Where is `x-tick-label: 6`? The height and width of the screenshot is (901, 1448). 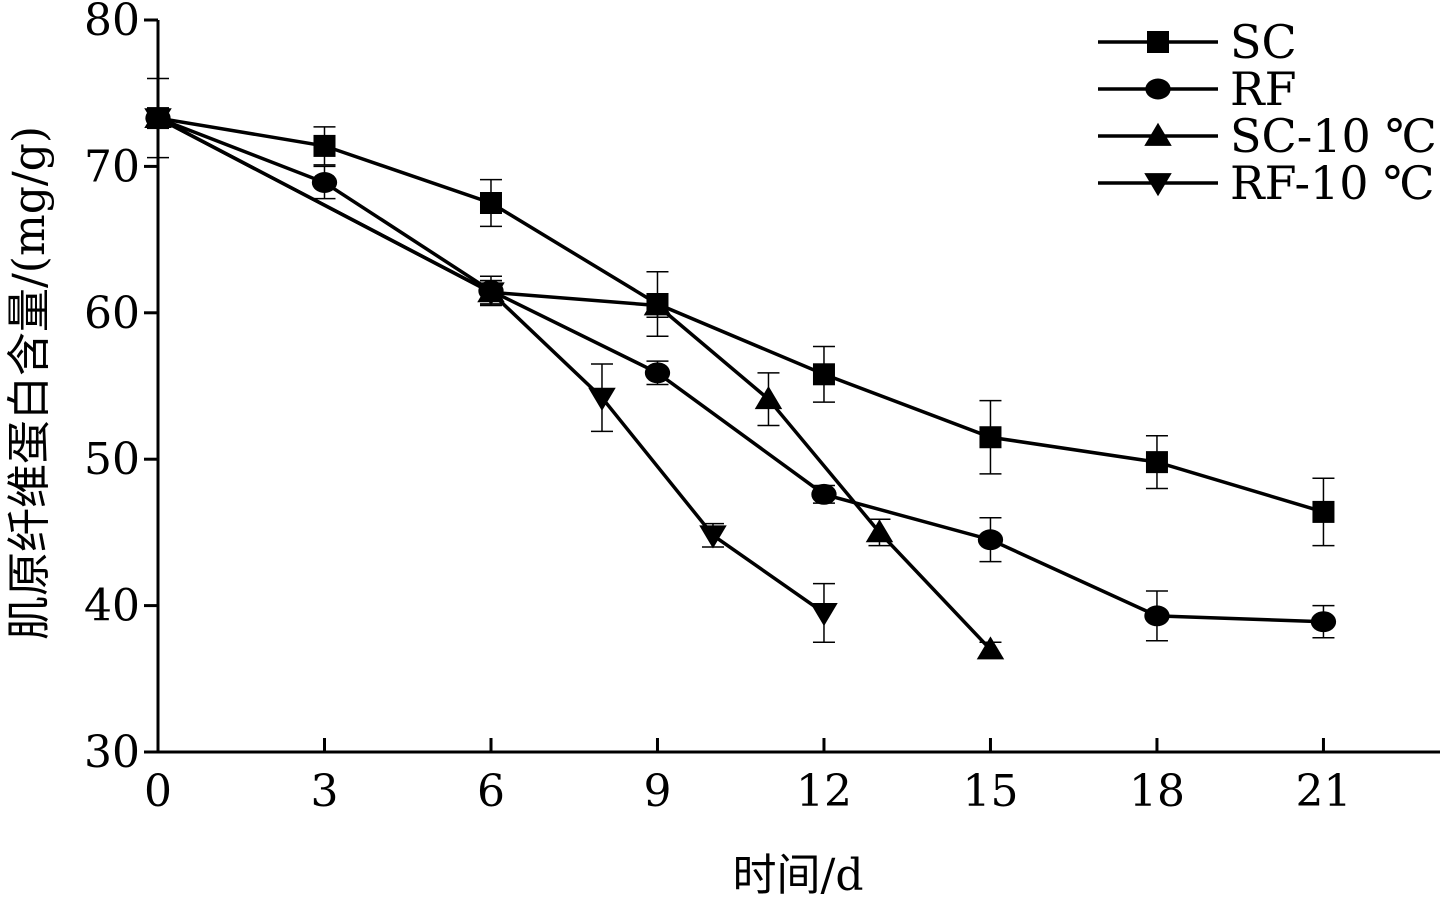 x-tick-label: 6 is located at coordinates (491, 791).